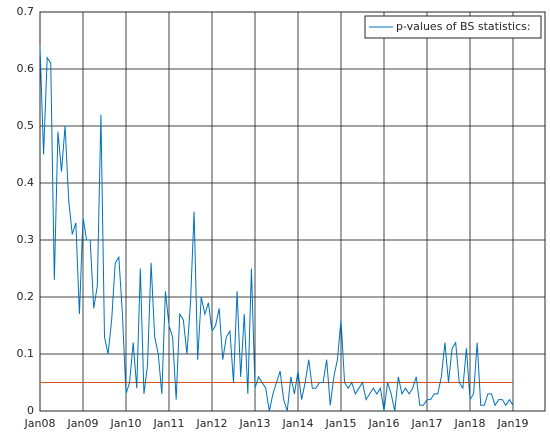  I want to click on y-tick-label: 0.3, so click(26, 239).